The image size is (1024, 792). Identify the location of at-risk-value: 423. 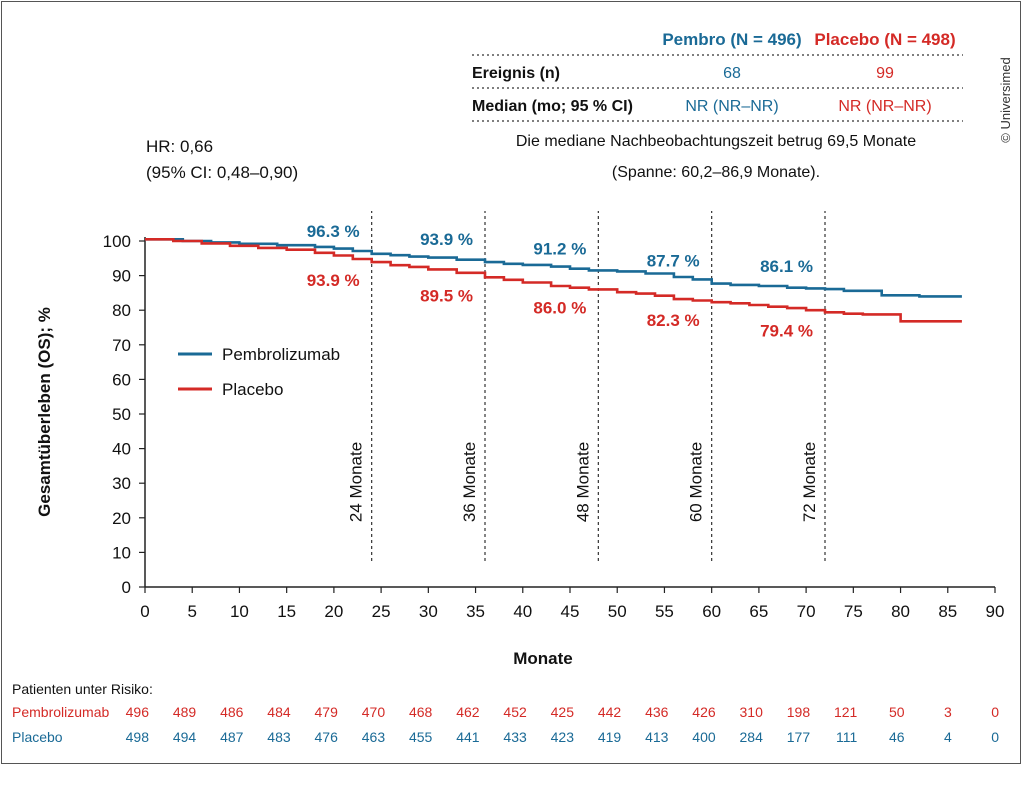
(563, 737).